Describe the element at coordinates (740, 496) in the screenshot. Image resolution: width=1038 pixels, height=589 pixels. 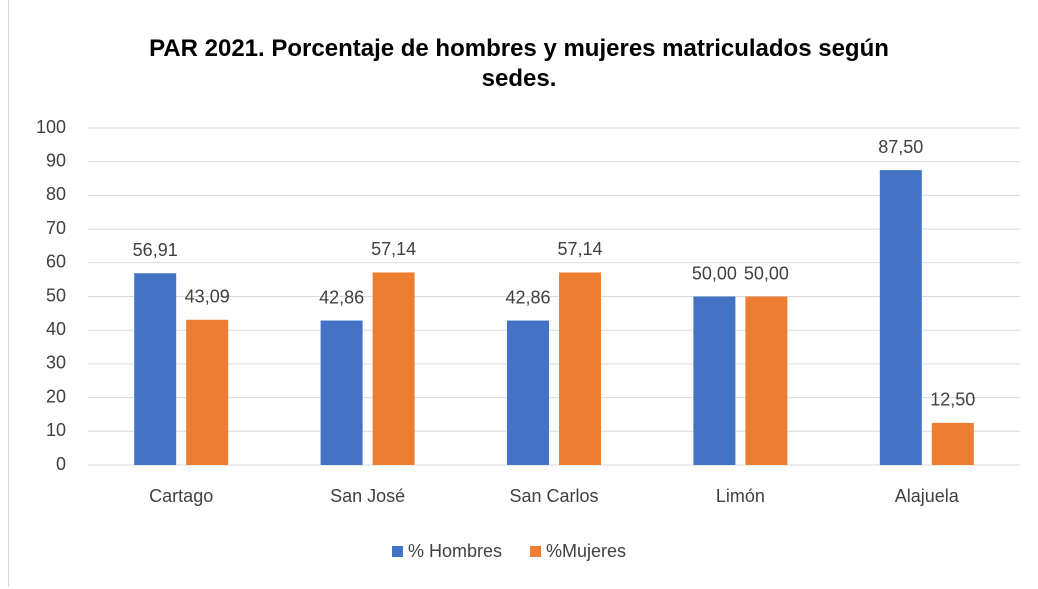
I see `x-tick-label: Limón` at that location.